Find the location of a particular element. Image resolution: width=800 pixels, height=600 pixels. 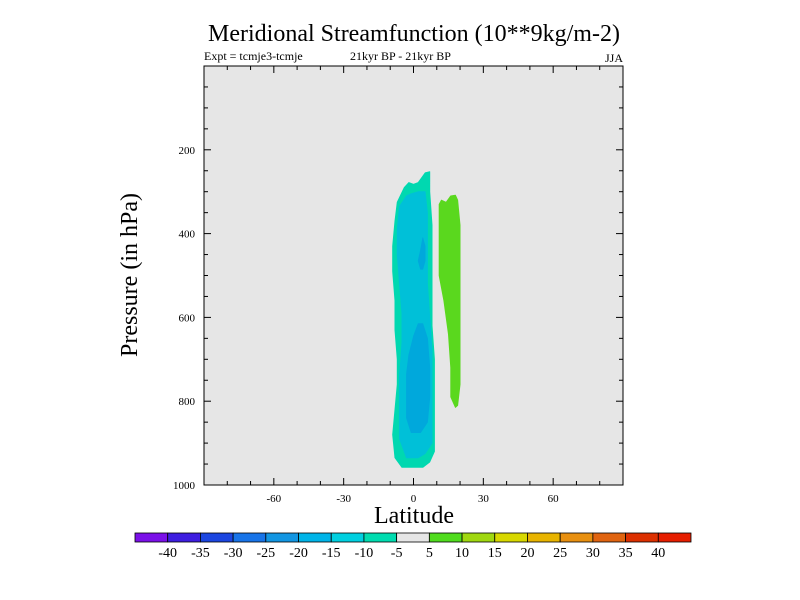

season-label: JJA is located at coordinates (614, 58).